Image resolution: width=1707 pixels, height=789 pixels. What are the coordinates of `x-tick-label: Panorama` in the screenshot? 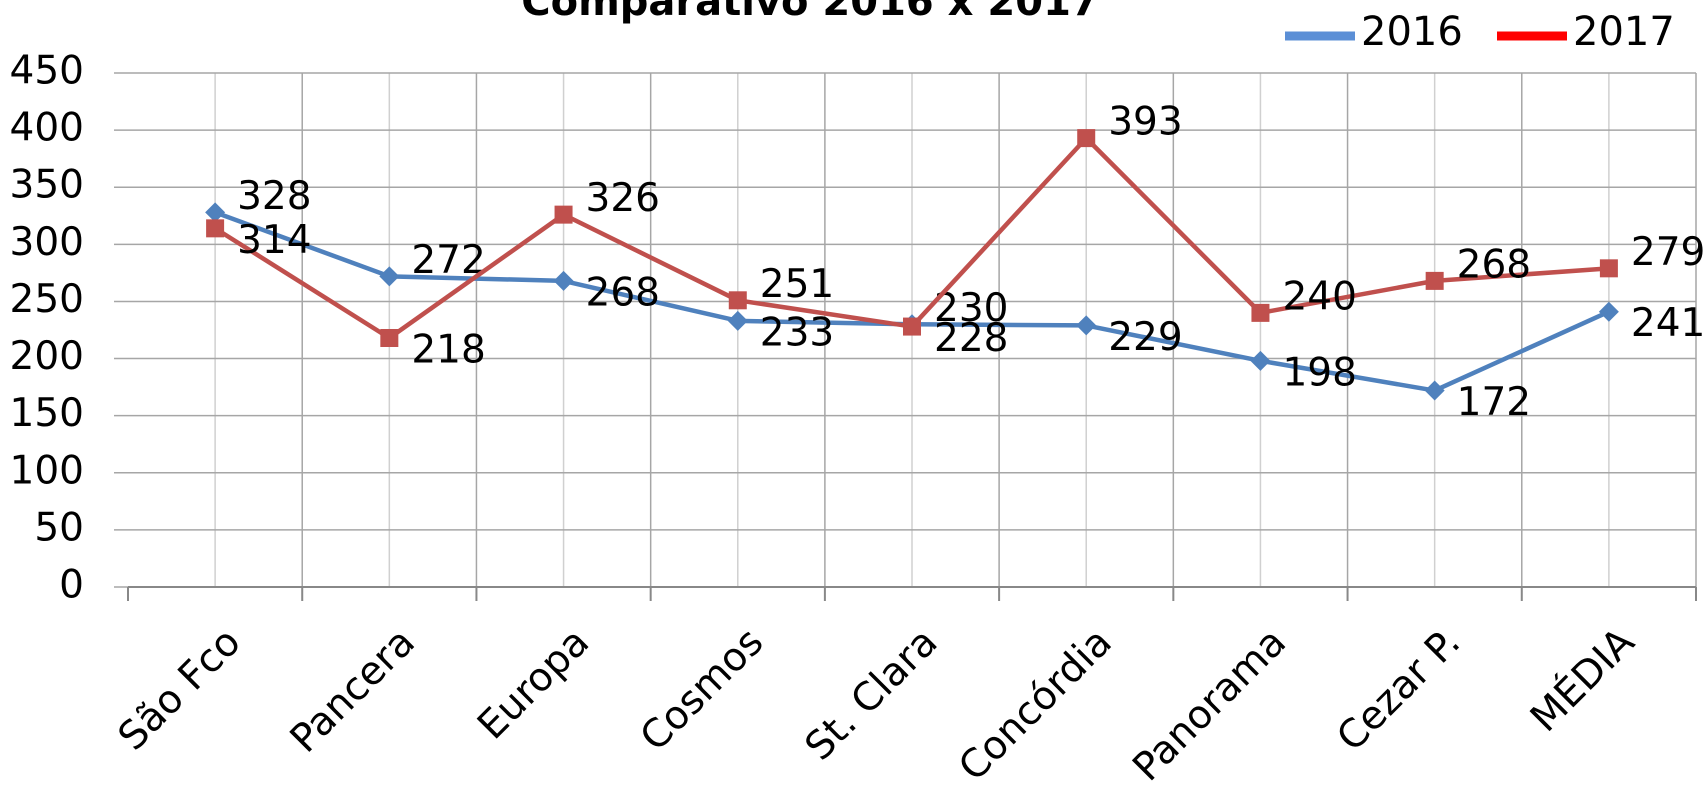 It's located at (1209, 704).